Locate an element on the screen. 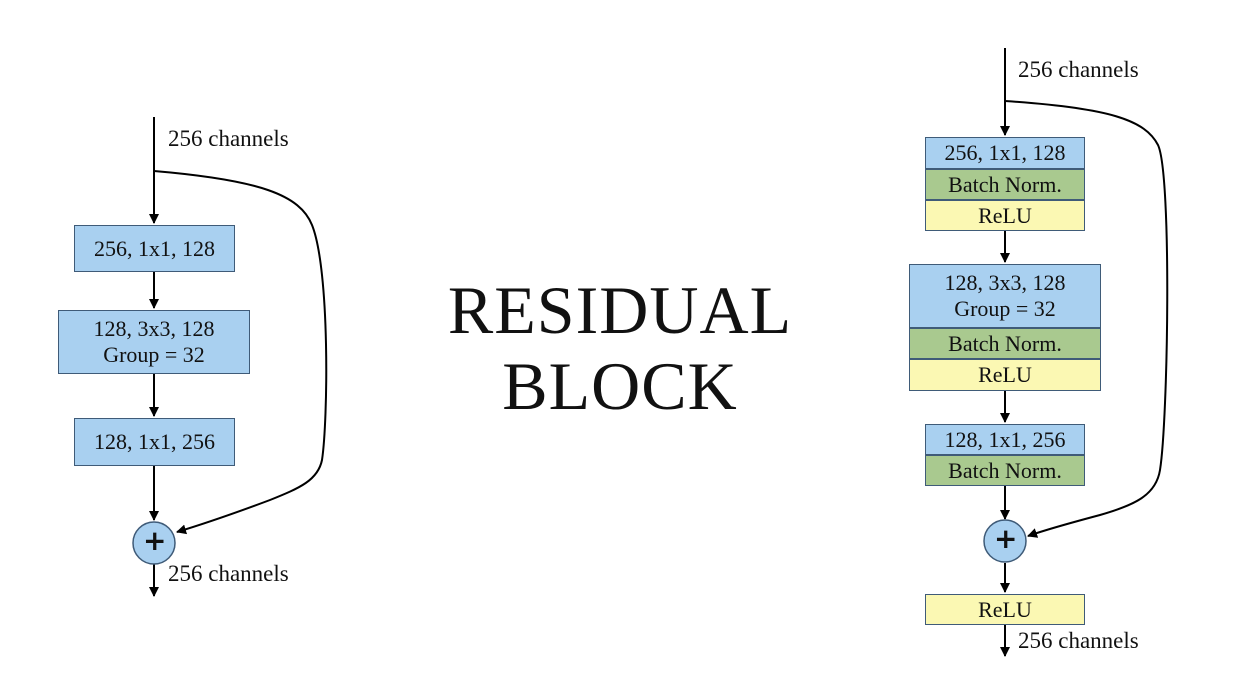  right-conv3-text: 128, 1x1, 256 is located at coordinates (1005, 439).